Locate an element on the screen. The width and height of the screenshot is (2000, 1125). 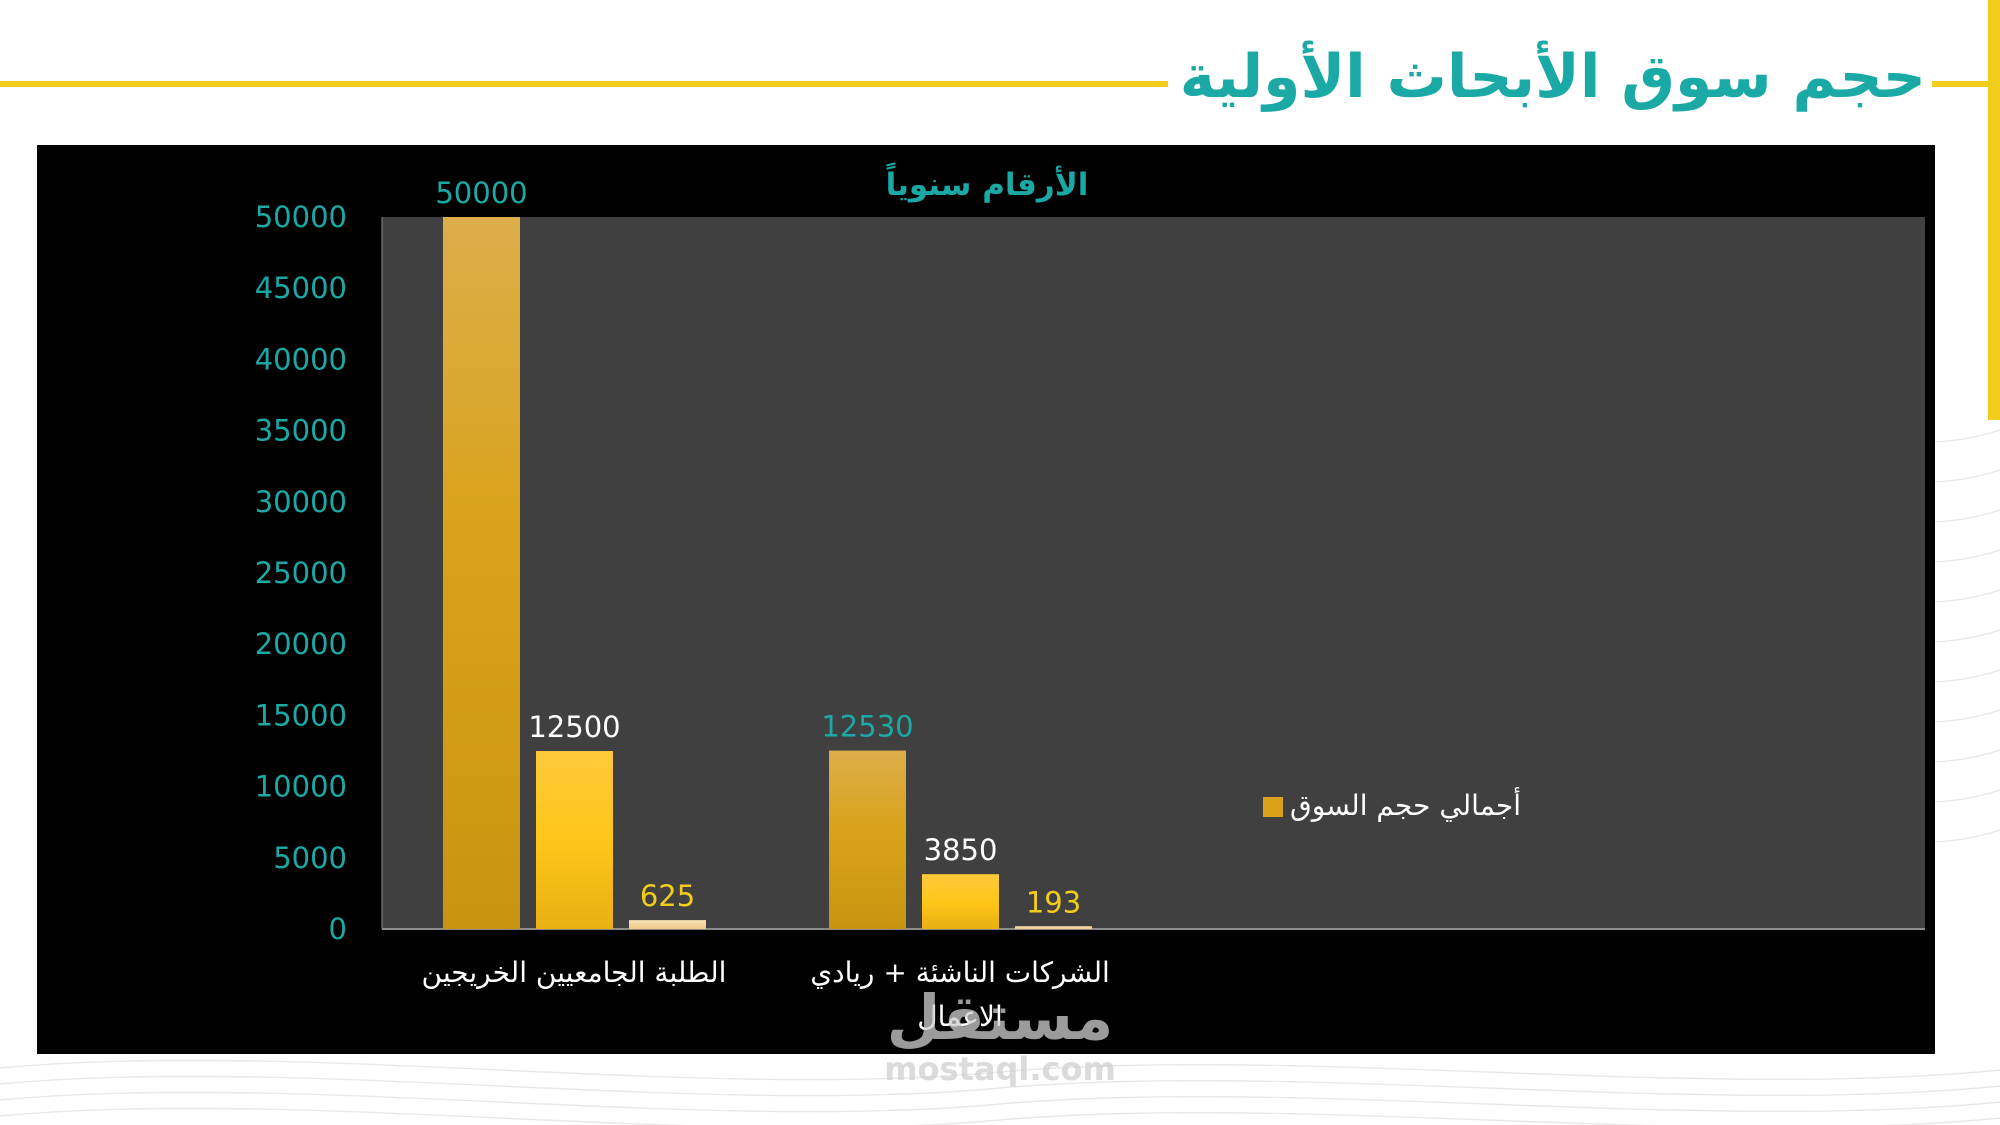
legend-label: أجمالي حجم السوق is located at coordinates (1405, 804).